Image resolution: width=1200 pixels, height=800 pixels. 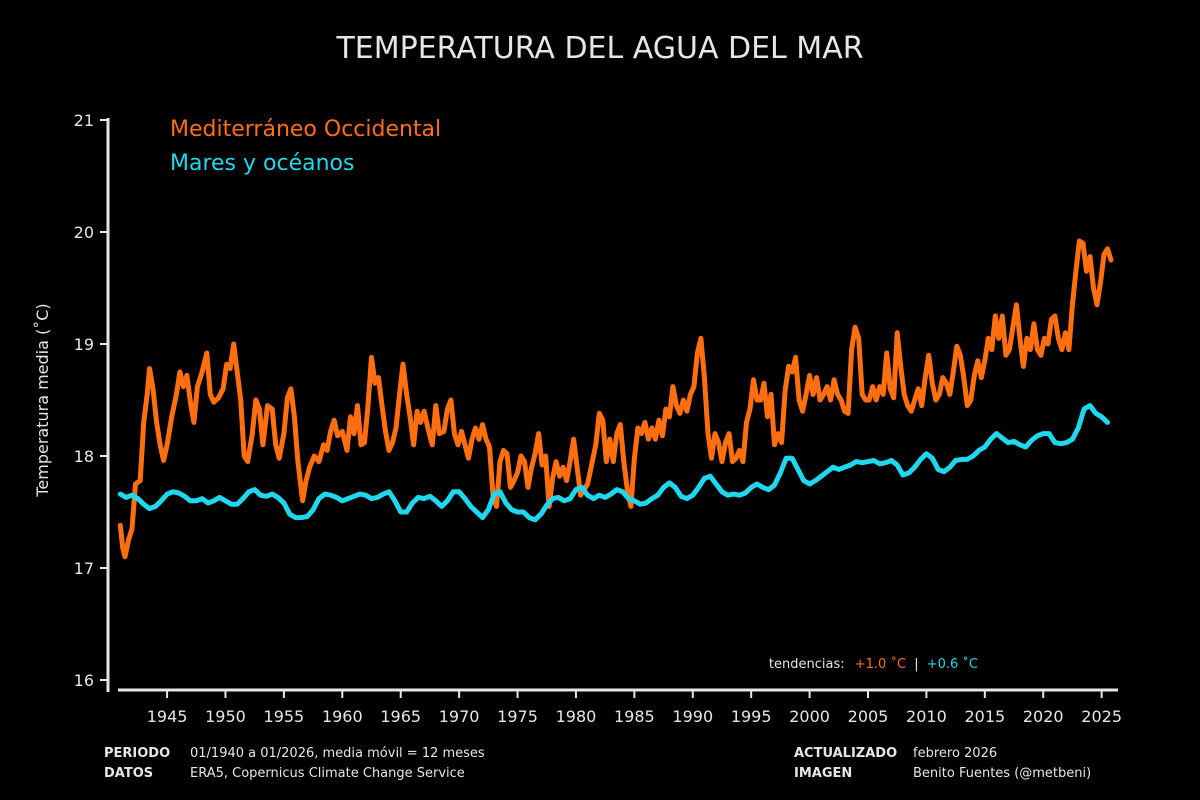 I want to click on y-axis-label: Temperatura media (˚C), so click(x=42, y=400).